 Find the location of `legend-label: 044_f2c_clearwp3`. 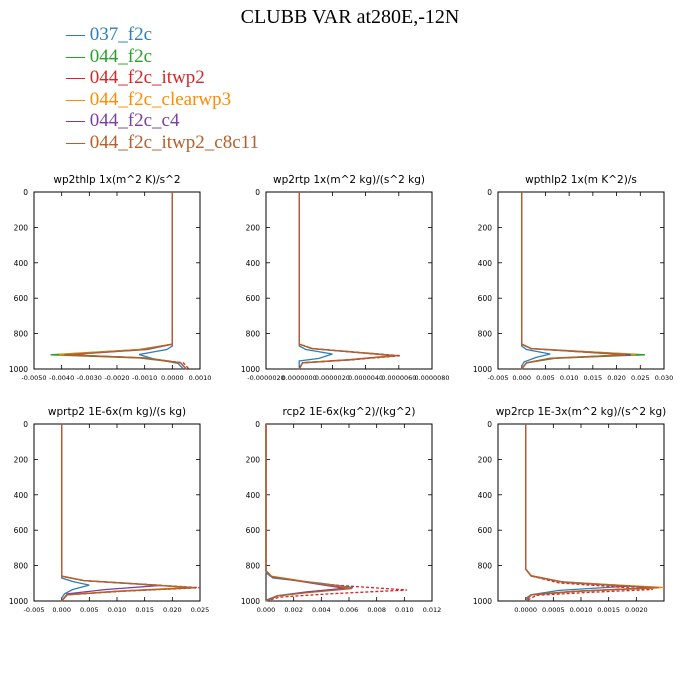

legend-label: 044_f2c_clearwp3 is located at coordinates (160, 99).